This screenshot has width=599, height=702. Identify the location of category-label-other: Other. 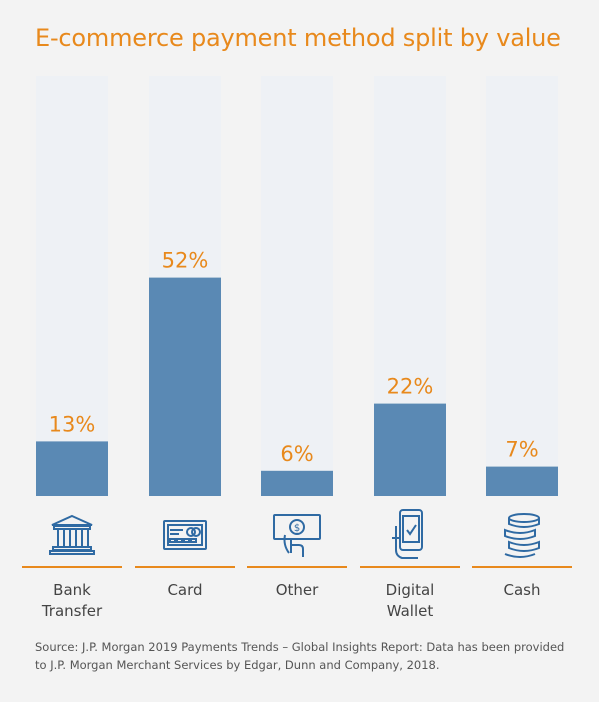
(297, 590).